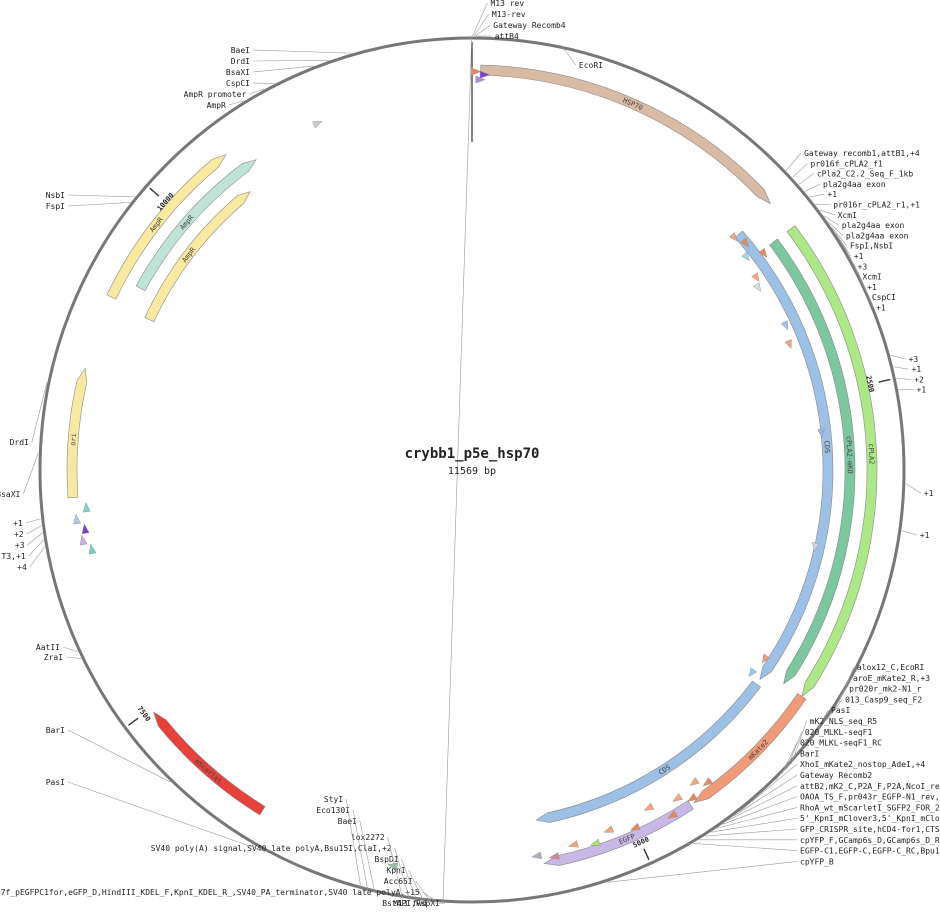 Image resolution: width=940 pixels, height=913 pixels. I want to click on site-label: EGFP-C1,EGFP-C,EGFP-C_RC,Bpu10I,Bpu10I, so click(870, 851).